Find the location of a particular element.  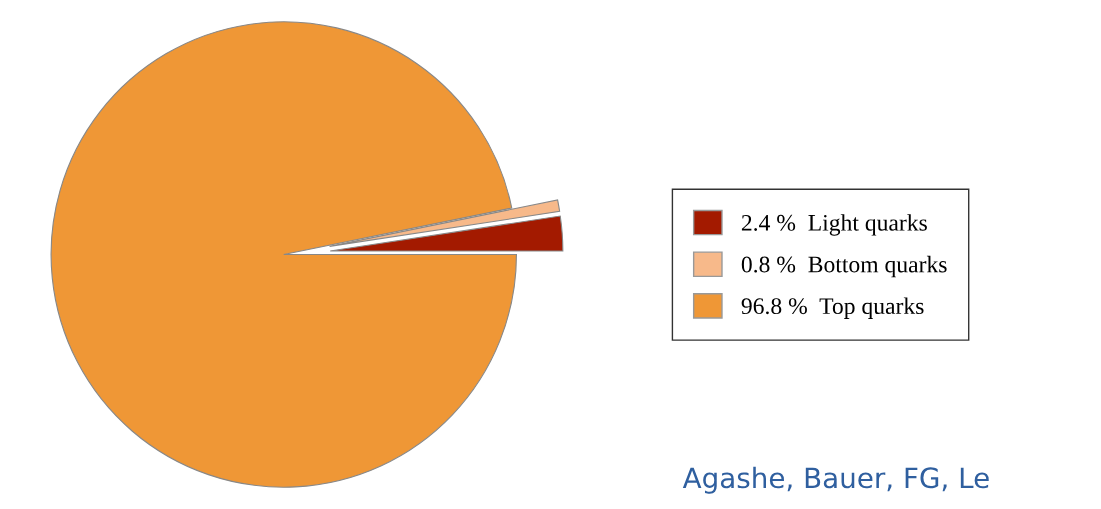

text: Agashe, Bauer, FG, Le is located at coordinates (835, 480).